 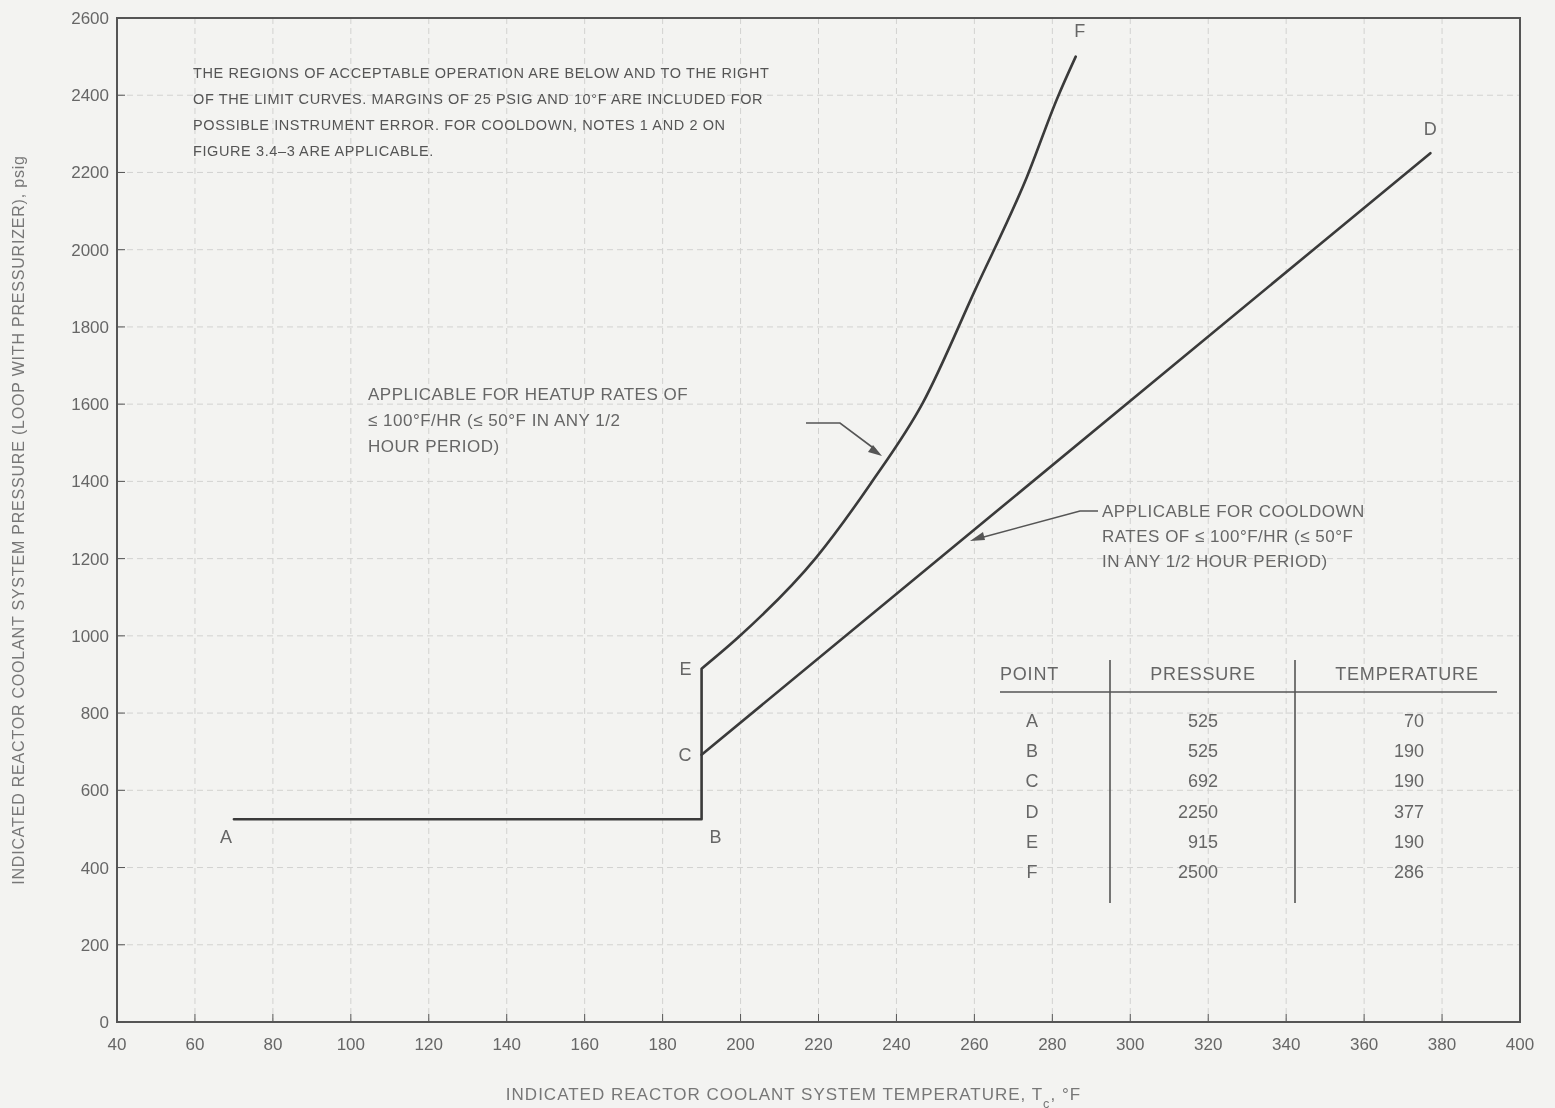 What do you see at coordinates (1442, 1044) in the screenshot?
I see `x-tick-label: 380` at bounding box center [1442, 1044].